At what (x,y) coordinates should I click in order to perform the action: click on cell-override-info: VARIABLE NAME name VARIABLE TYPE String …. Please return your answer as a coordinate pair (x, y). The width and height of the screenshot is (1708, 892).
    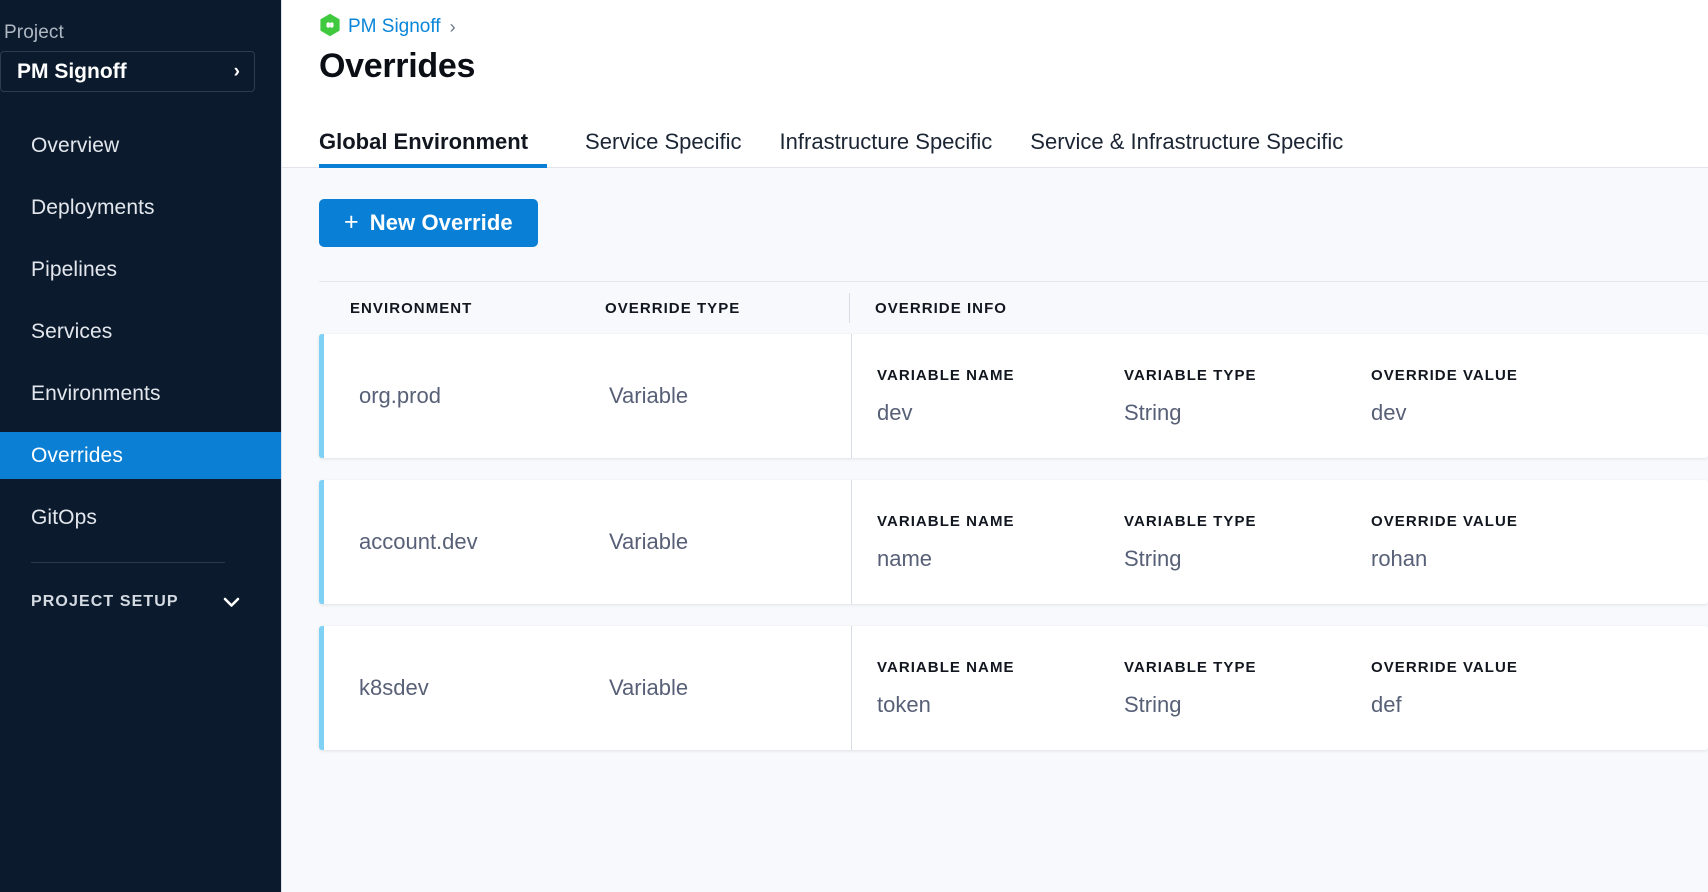
    Looking at the image, I should click on (1279, 542).